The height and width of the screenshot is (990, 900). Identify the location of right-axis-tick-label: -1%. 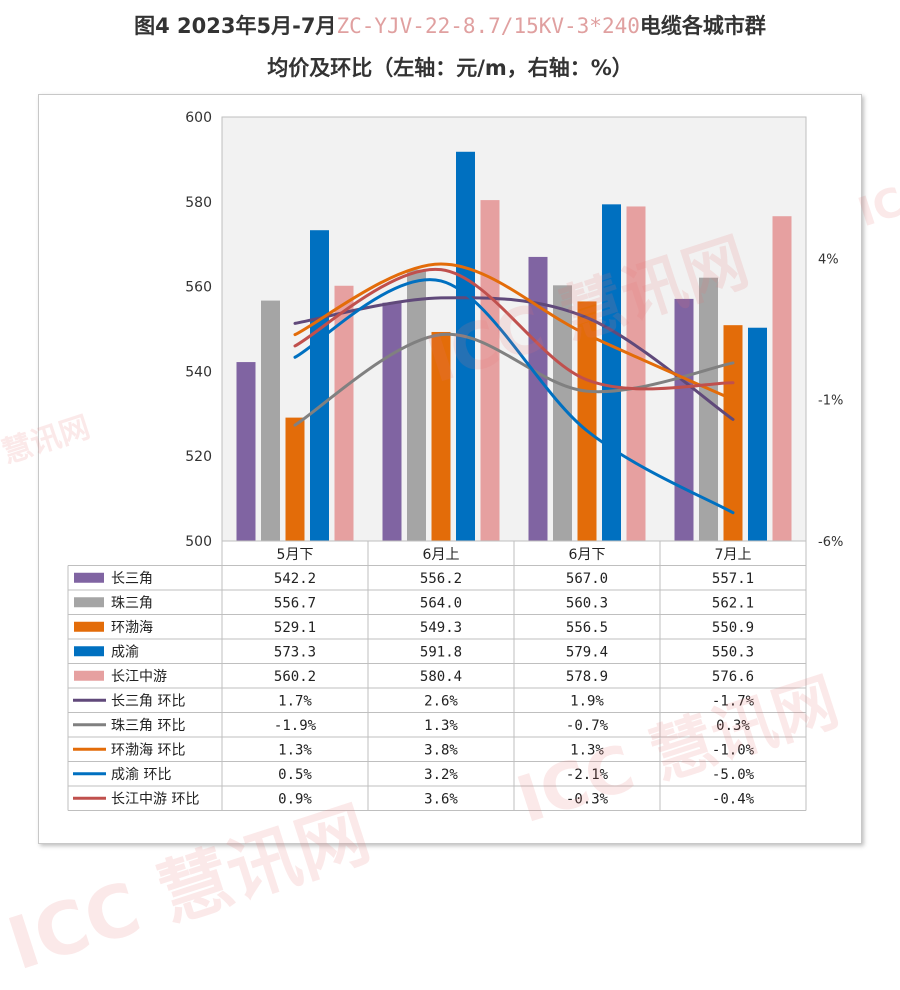
(830, 401).